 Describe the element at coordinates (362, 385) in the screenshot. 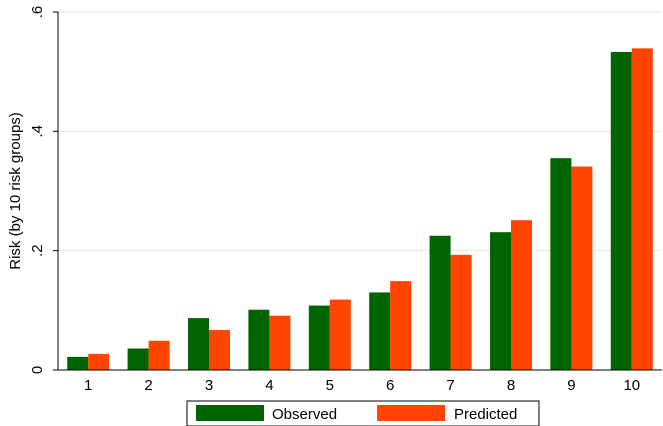

I see `x-ticks: 1 2 3 4 5 6 7 8 9 10` at that location.